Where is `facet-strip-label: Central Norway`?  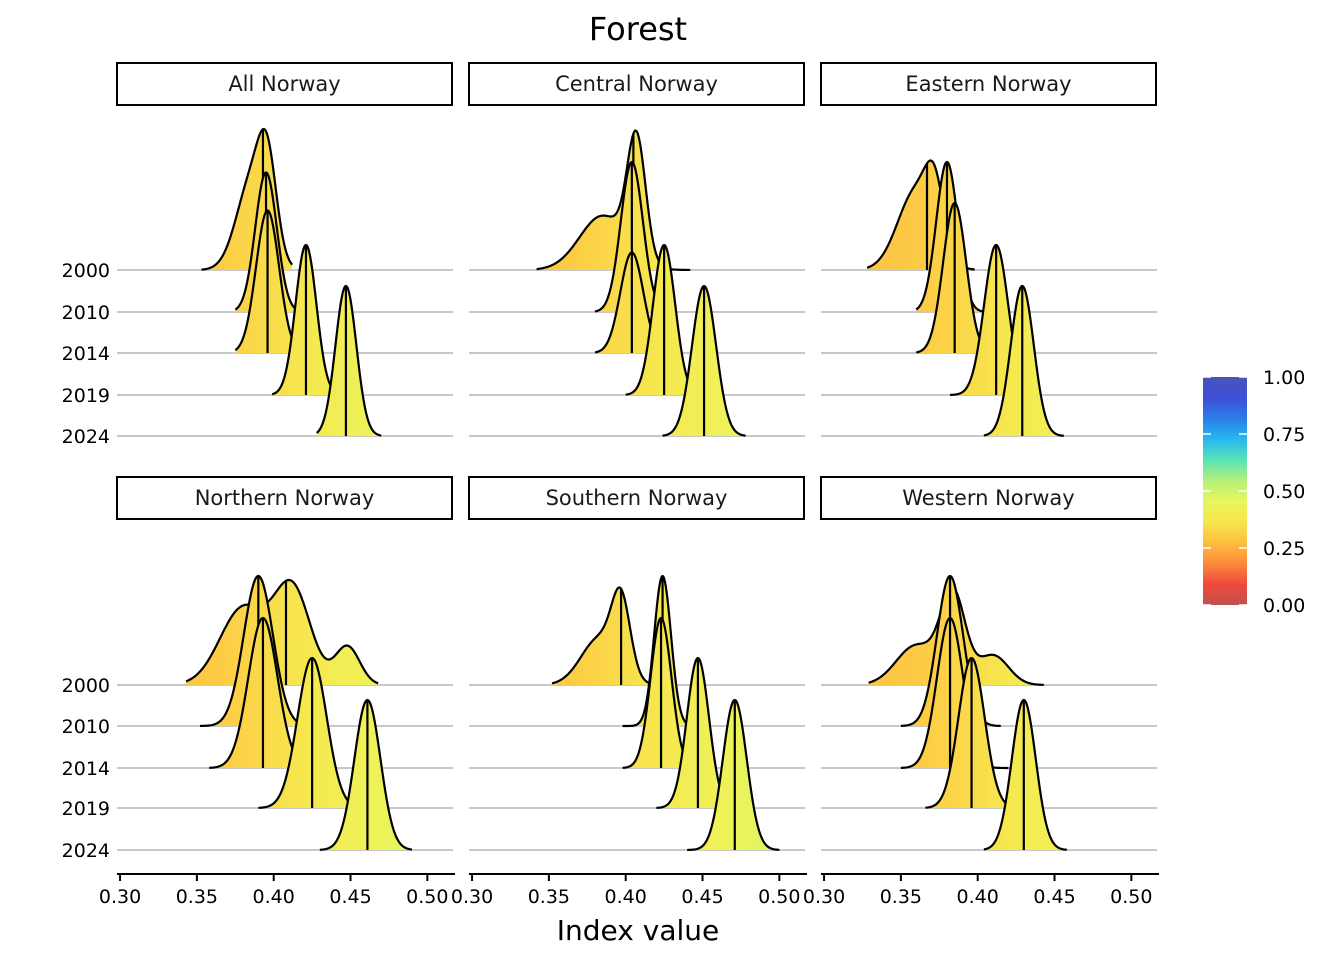 facet-strip-label: Central Norway is located at coordinates (636, 84).